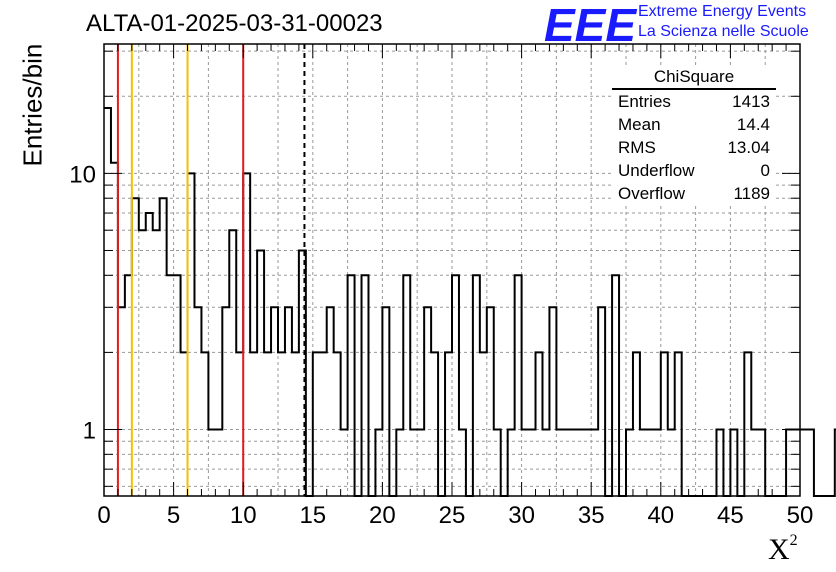  Describe the element at coordinates (722, 11) in the screenshot. I see `org-name-line1: Extreme Energy Events` at that location.